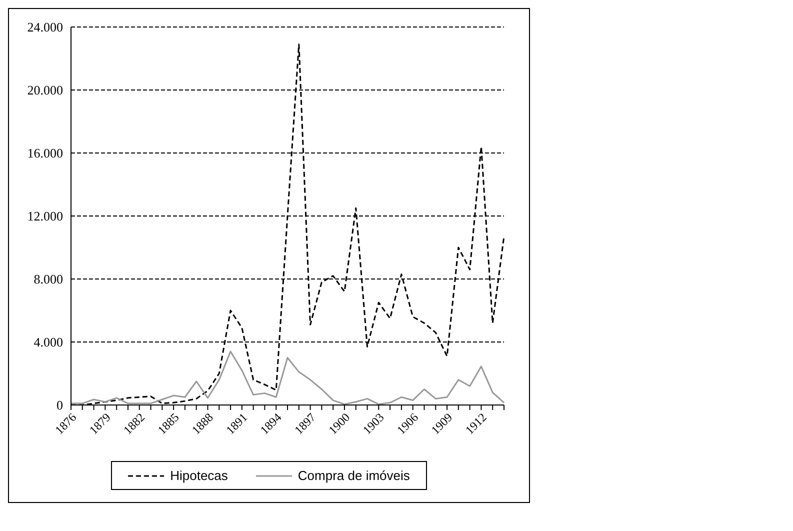  I want to click on y-tick-label: 24.000, so click(45, 27).